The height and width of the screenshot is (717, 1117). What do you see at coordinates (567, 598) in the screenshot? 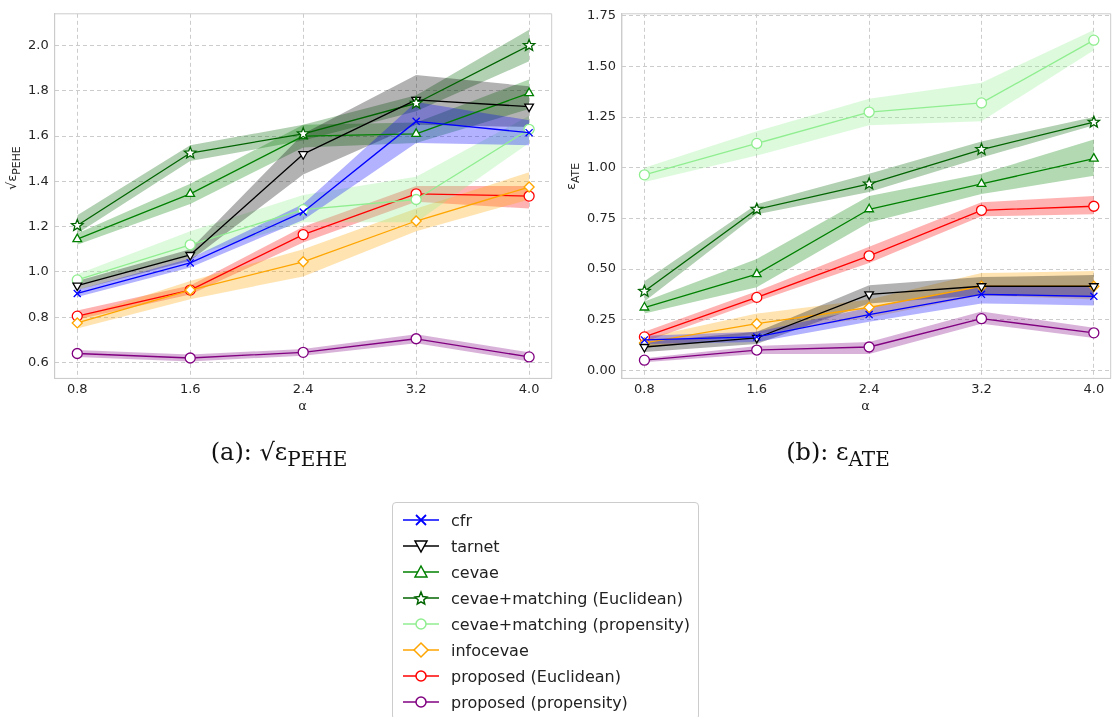
I see `legend-label: cevae+matching (Euclidean)` at bounding box center [567, 598].